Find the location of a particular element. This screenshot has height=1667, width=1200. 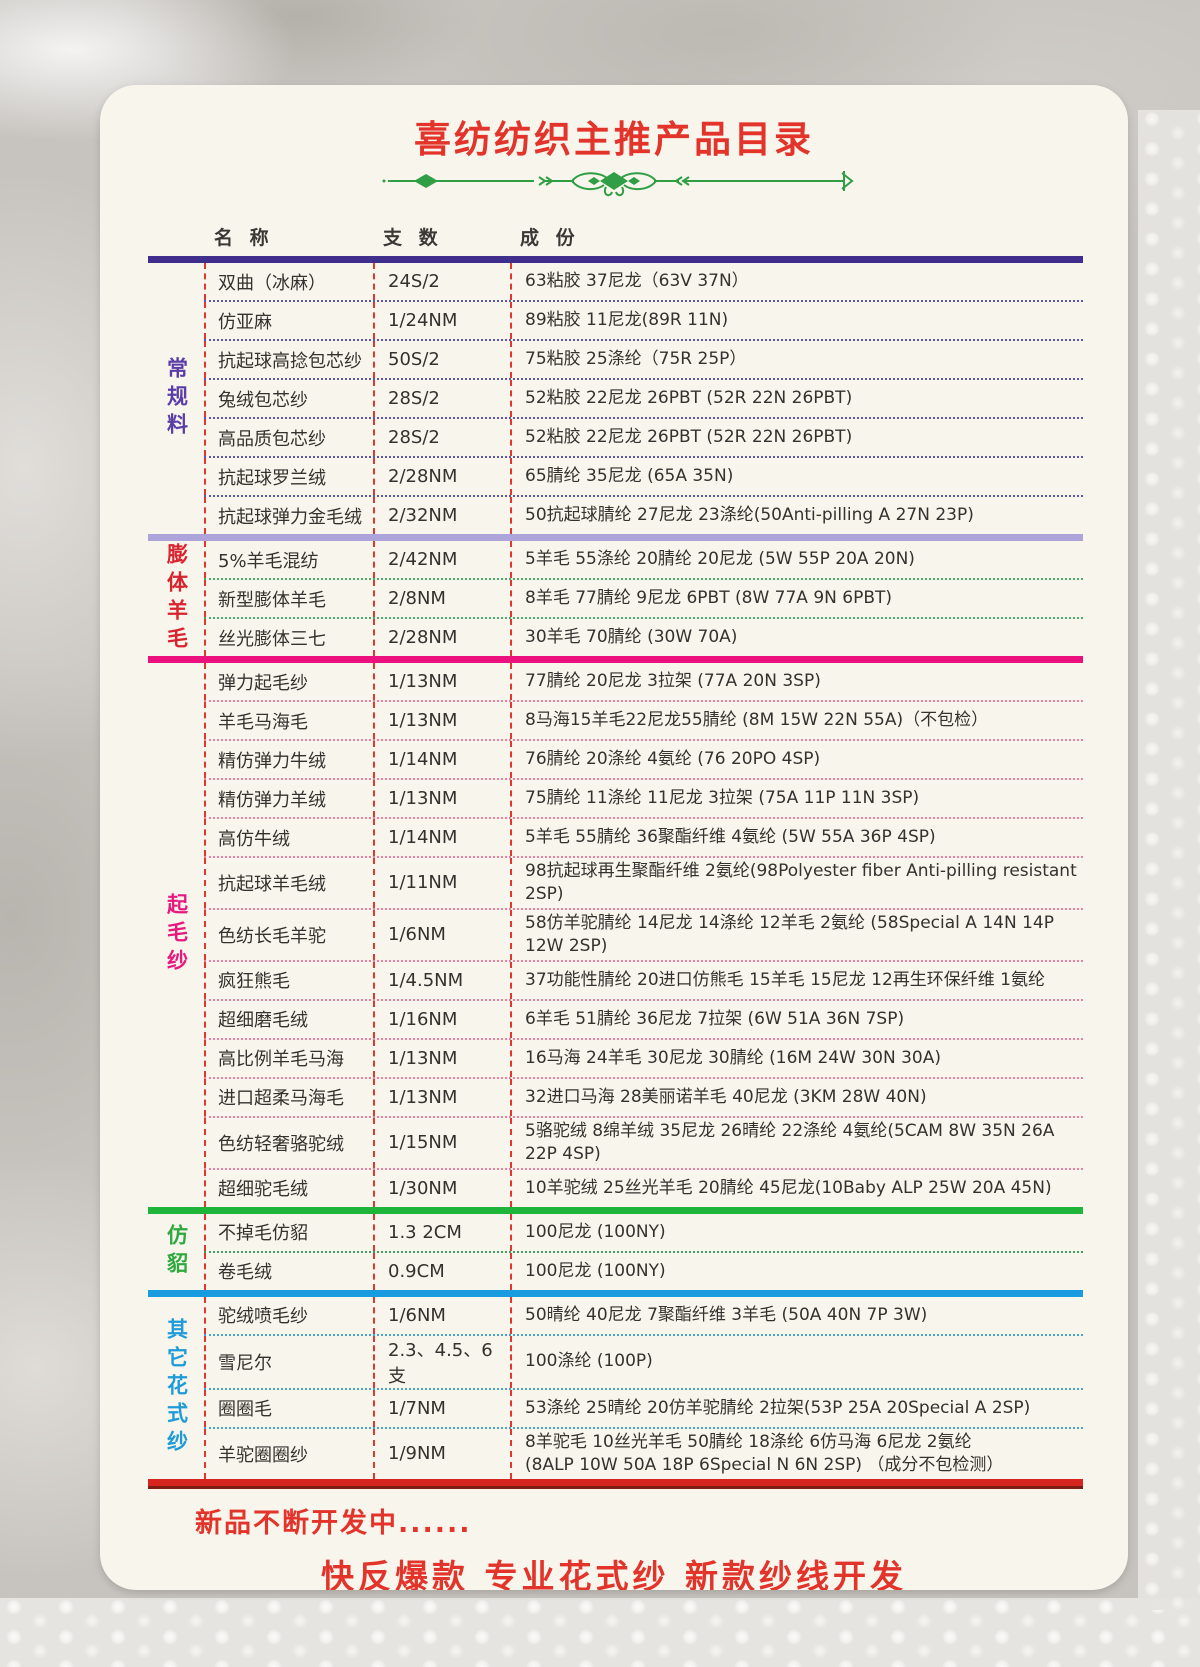

yarn-count-cell: 2/42NM is located at coordinates (441, 559).